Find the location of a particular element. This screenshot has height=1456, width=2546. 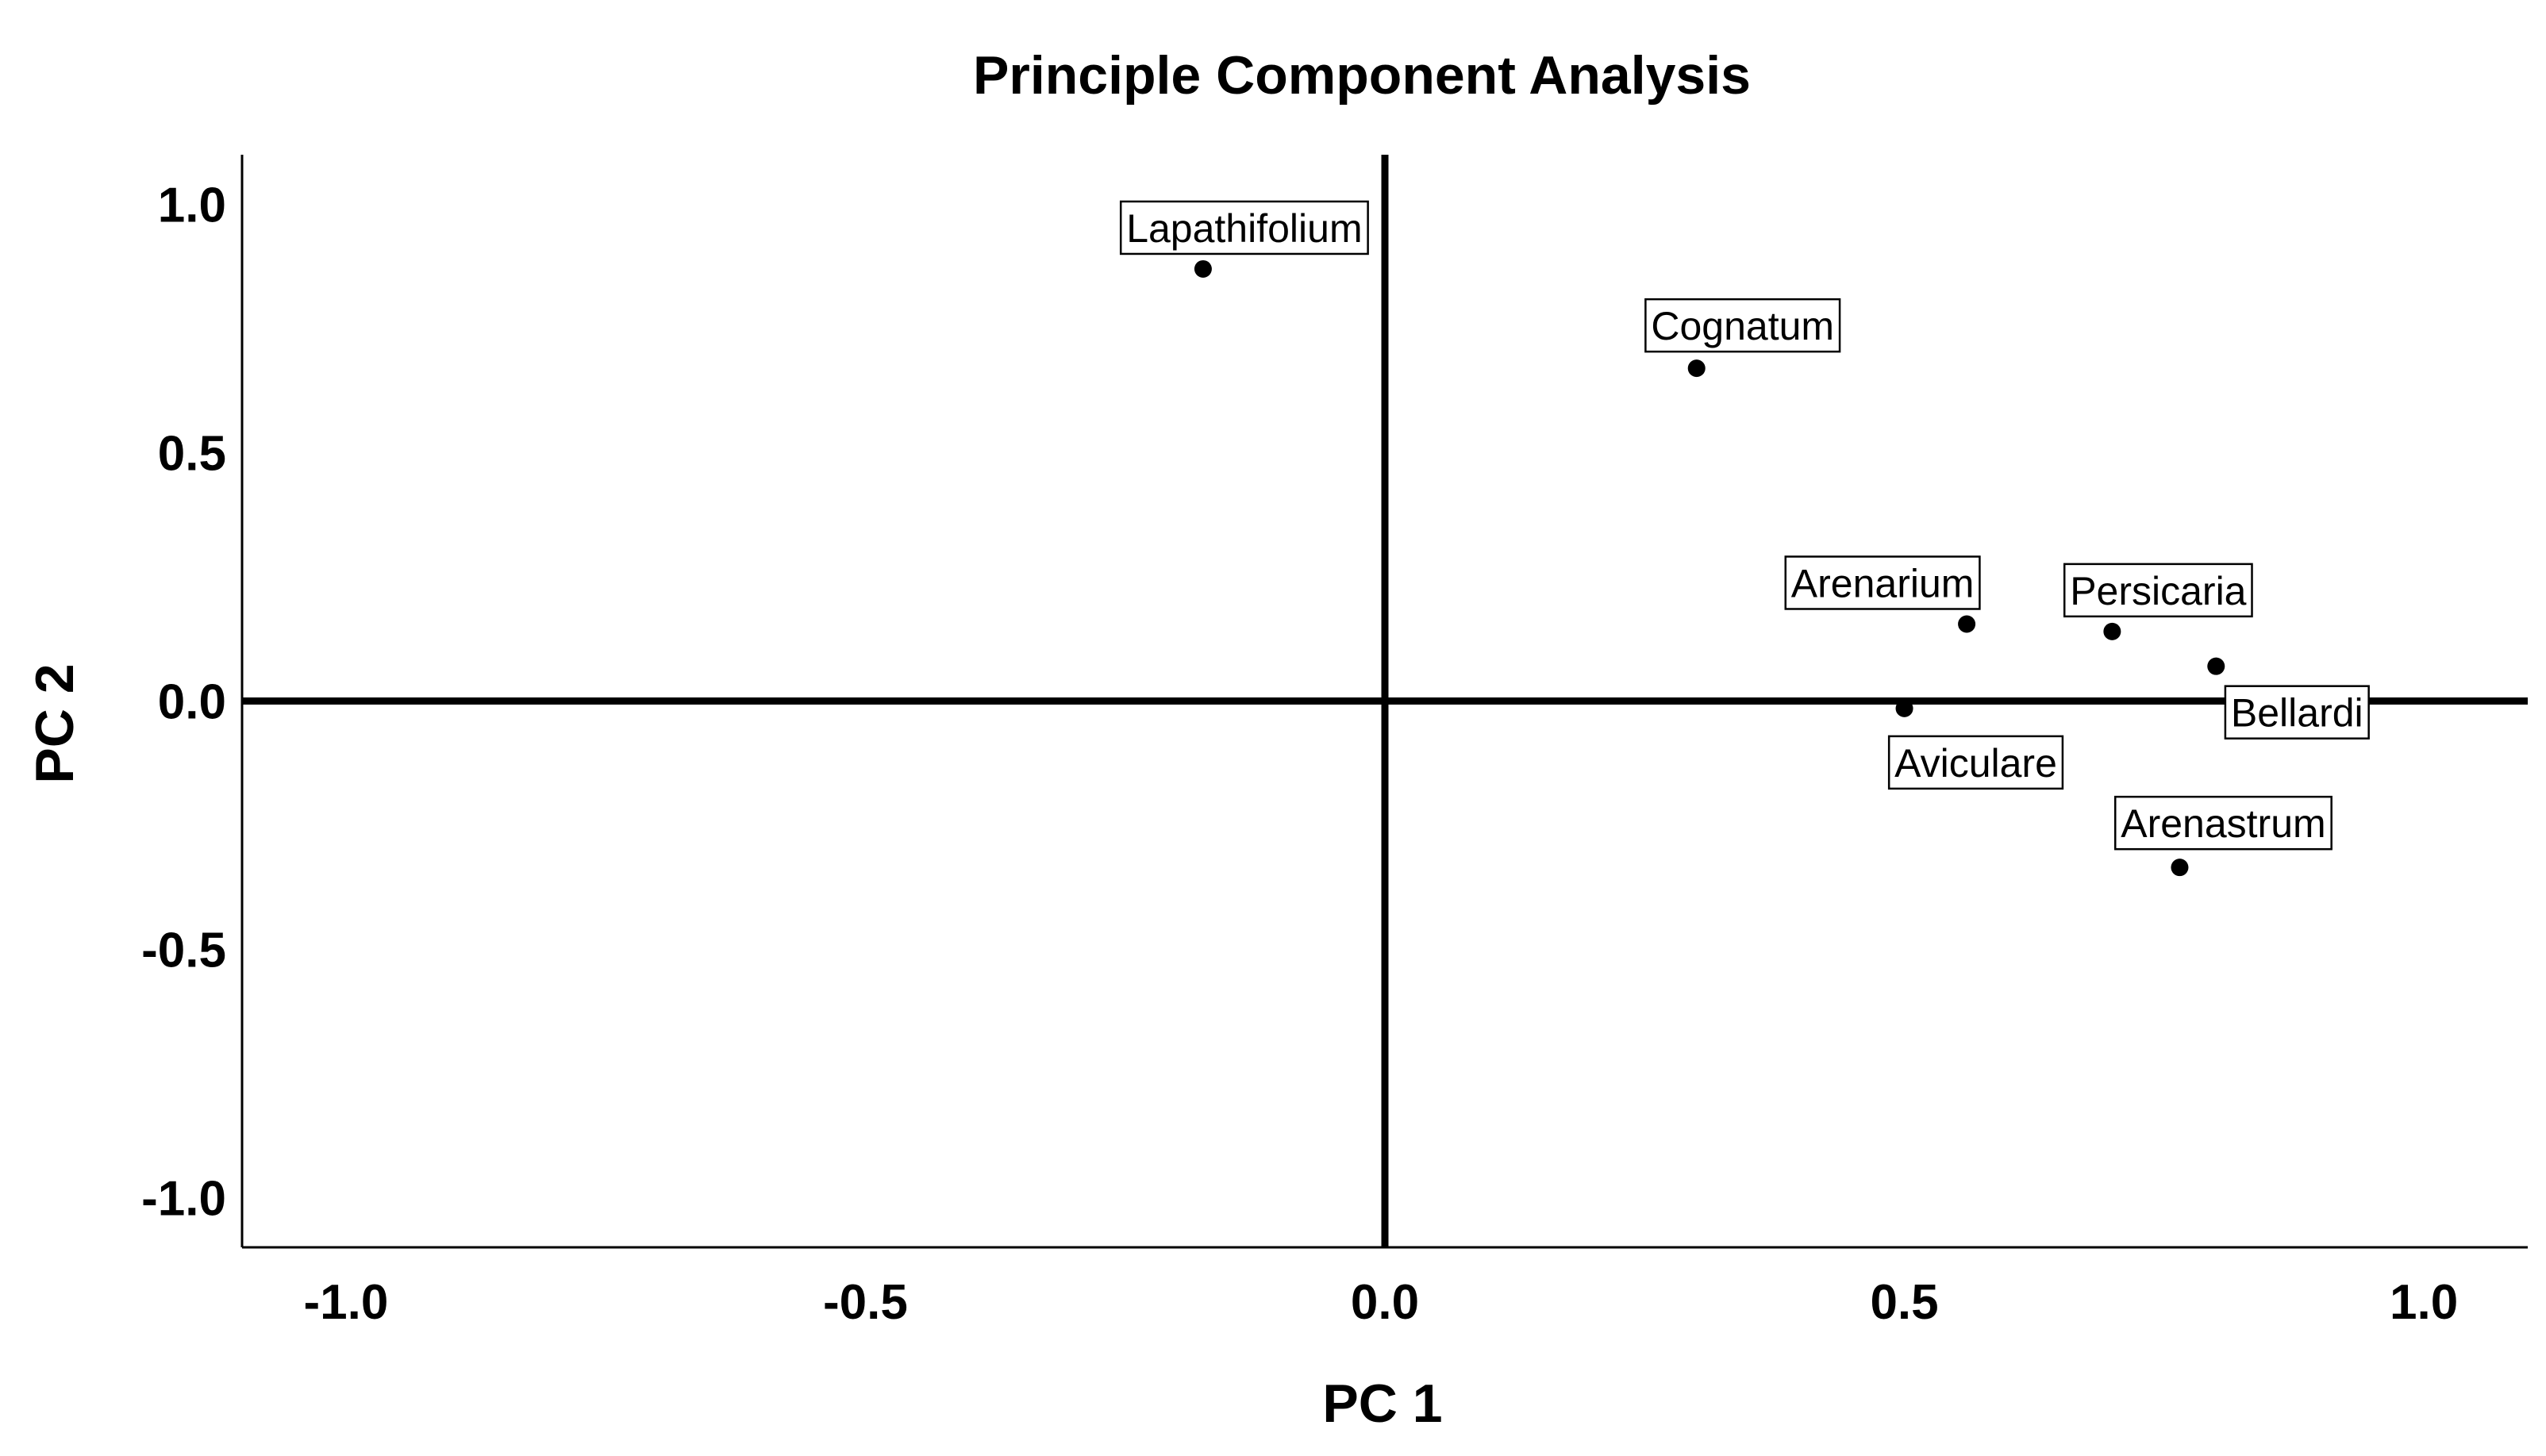

point-label: Persicaria is located at coordinates (2158, 591).